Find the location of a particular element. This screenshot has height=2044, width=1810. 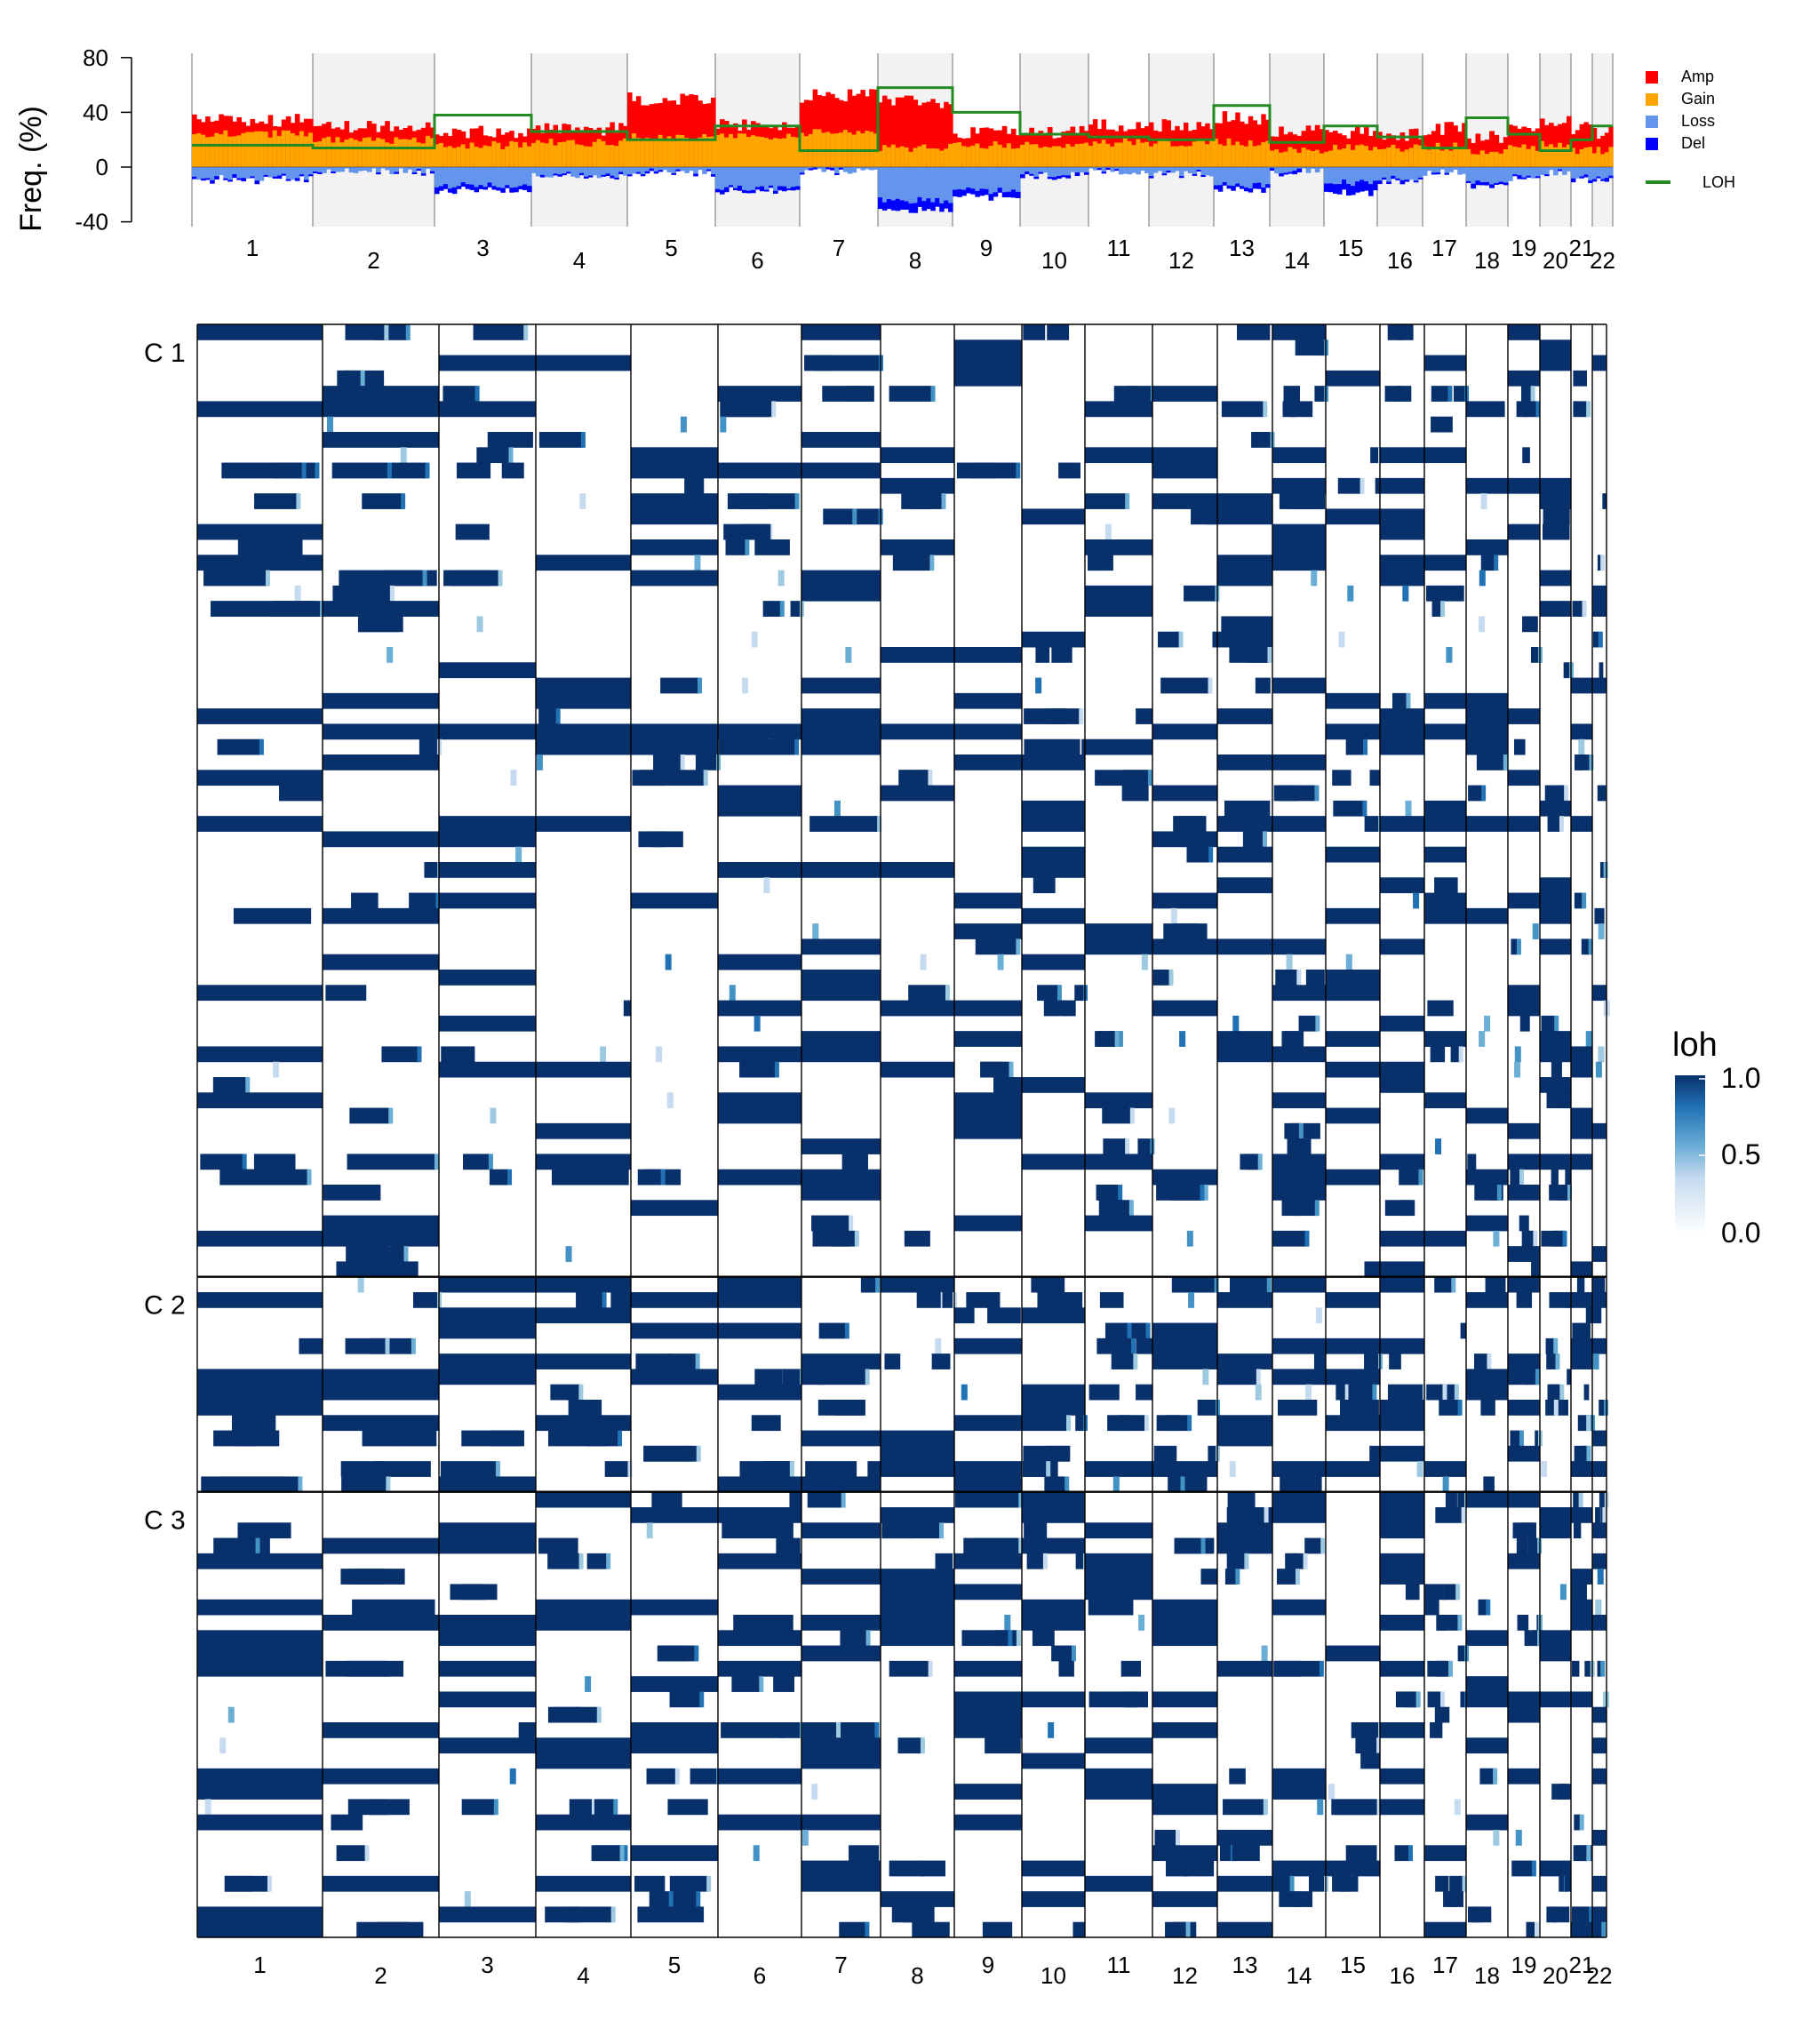

chromosome-label-16: 16 is located at coordinates (1400, 260).